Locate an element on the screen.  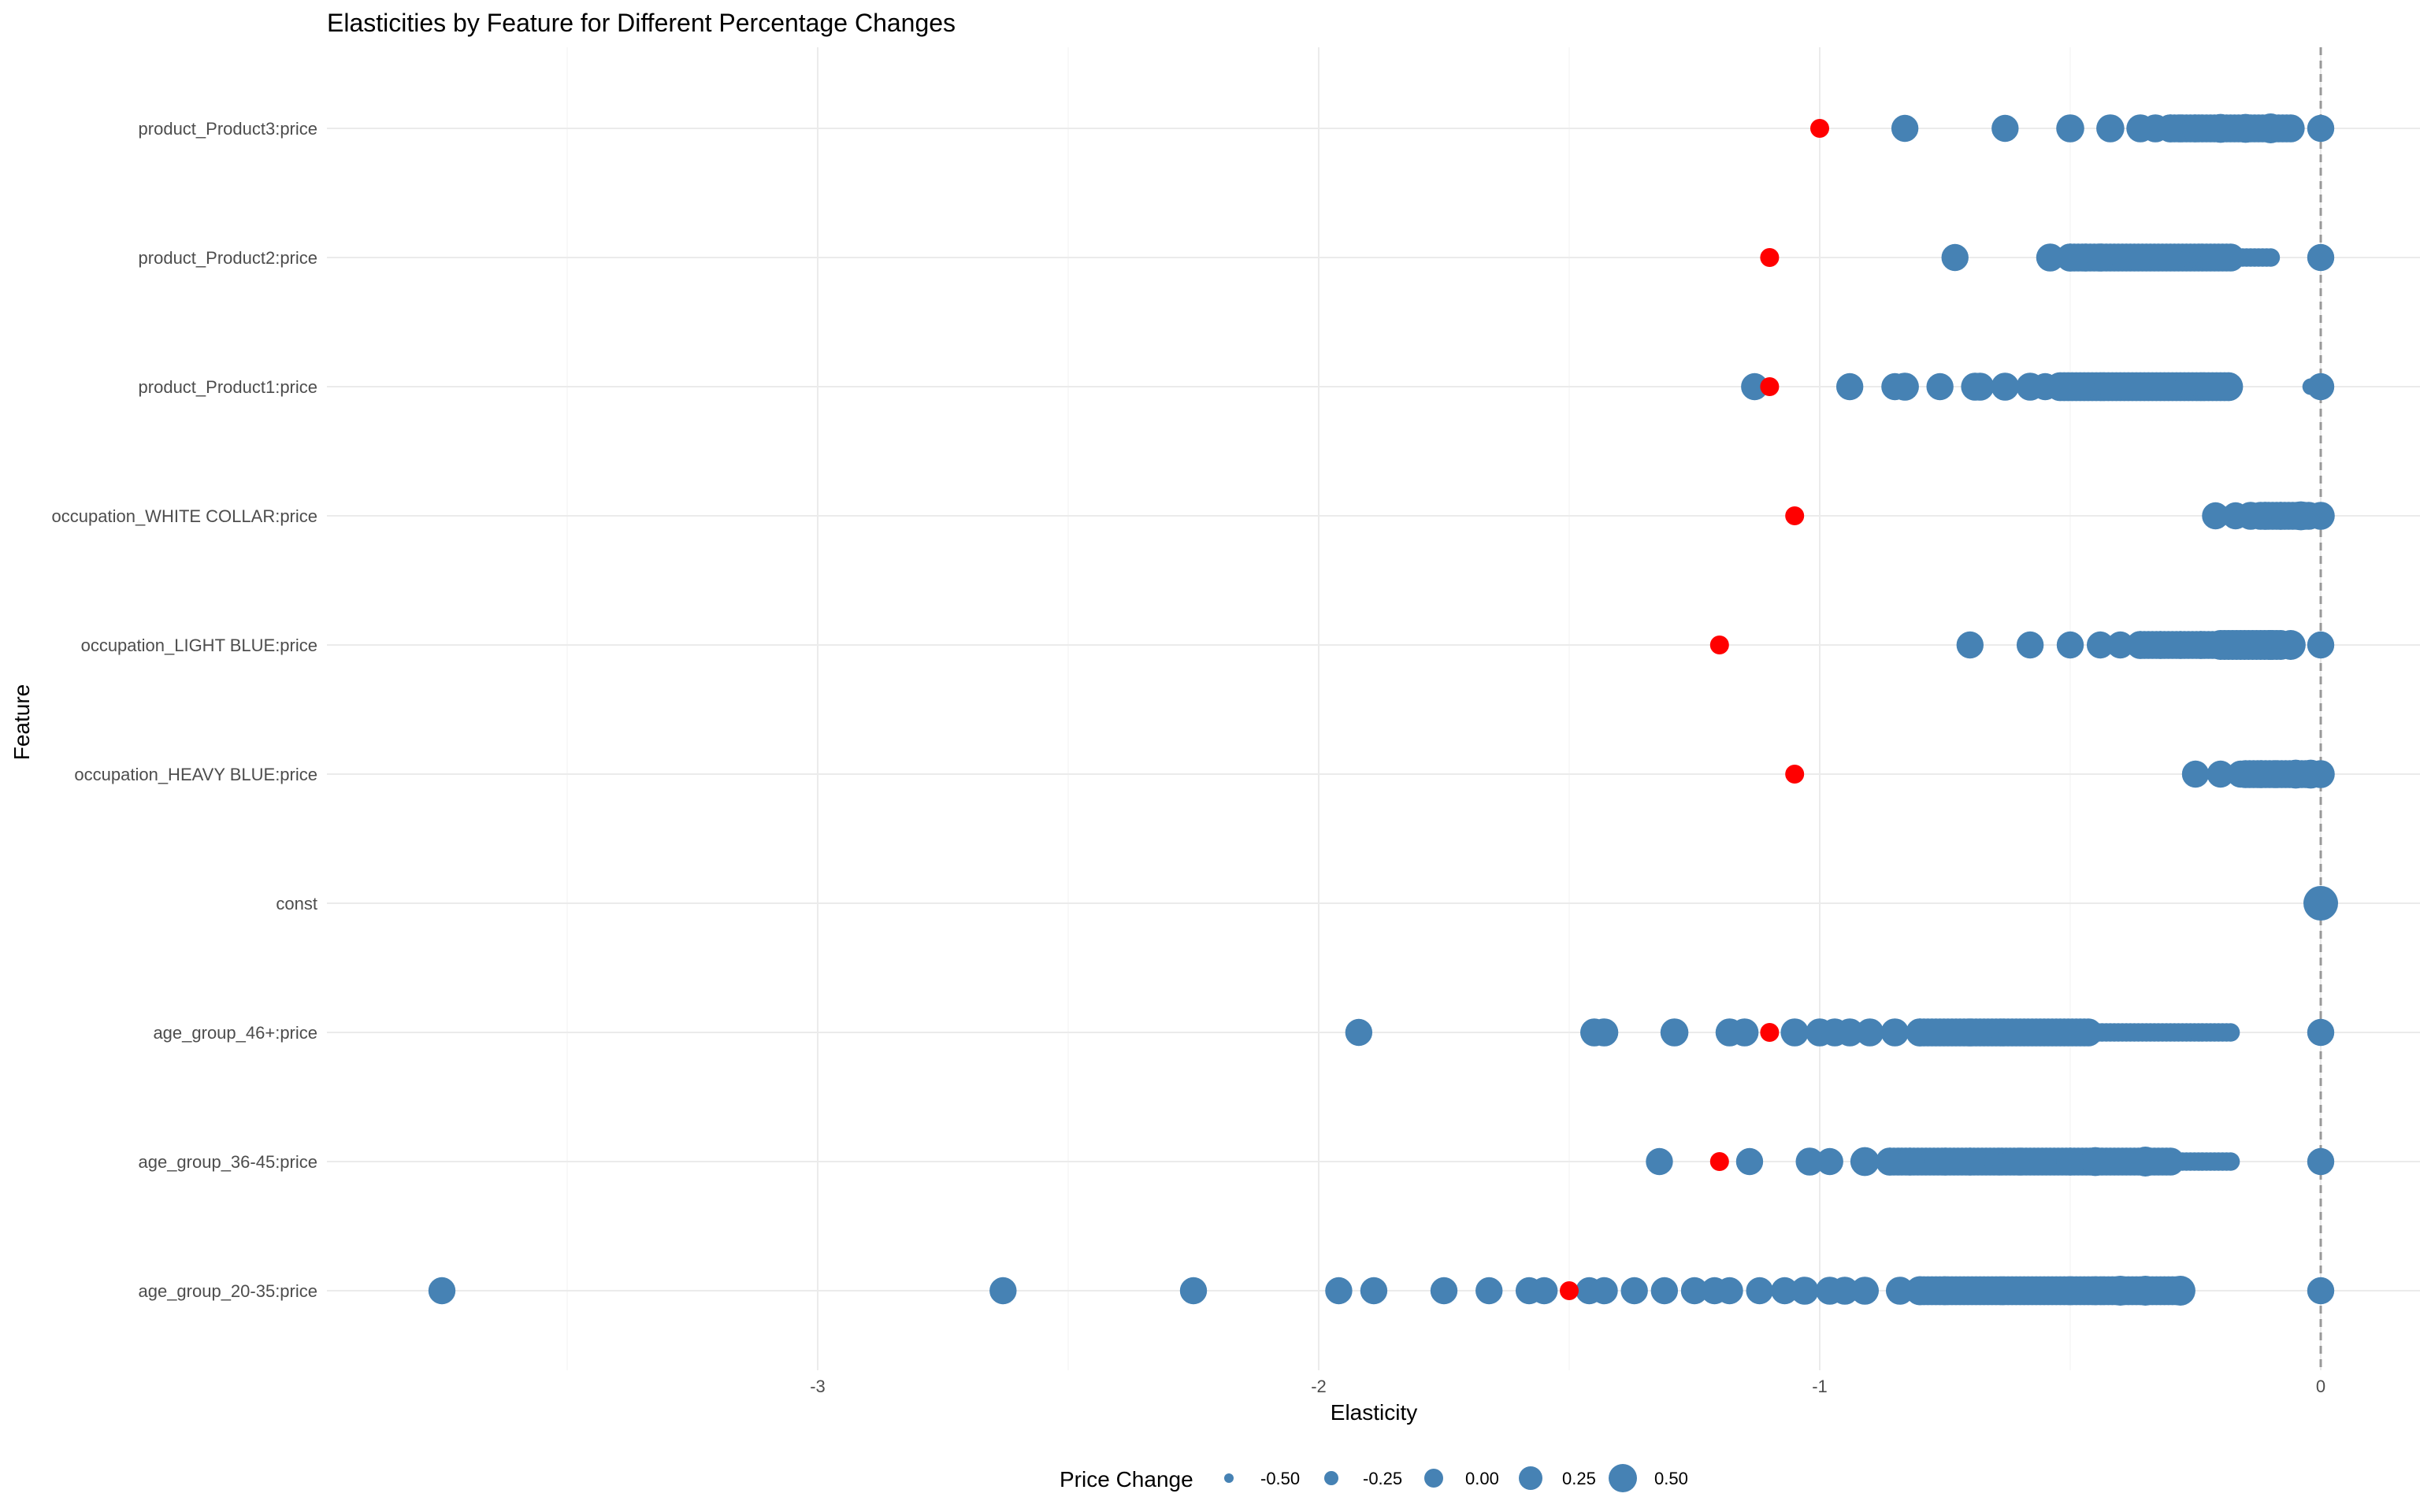
size-legend: Price Change -0.50 -0.25 0.00 0.25 0.50 is located at coordinates (1374, 1478).